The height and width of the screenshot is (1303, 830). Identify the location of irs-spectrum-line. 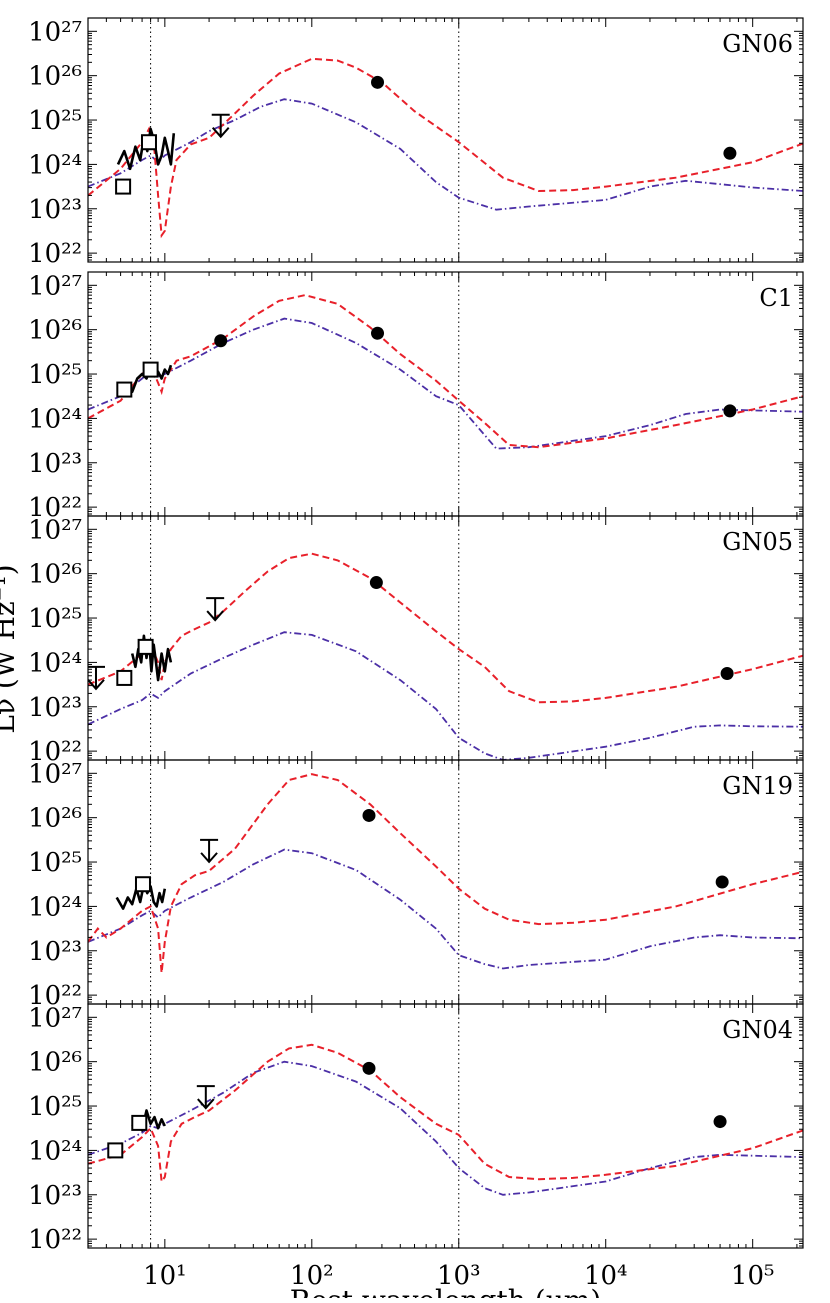
(146, 149).